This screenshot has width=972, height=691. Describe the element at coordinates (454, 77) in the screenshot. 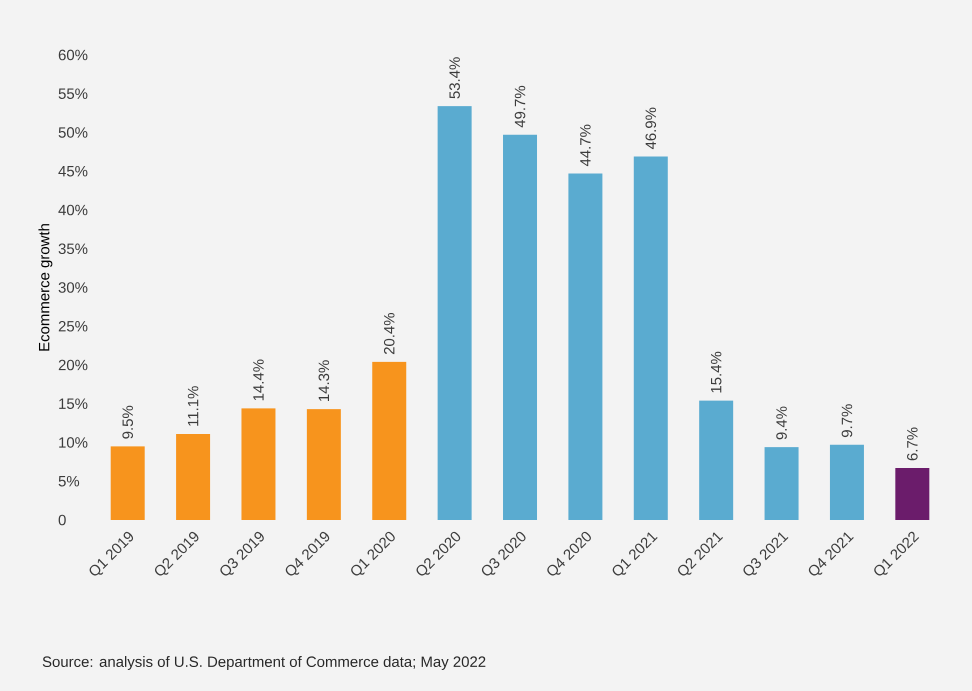

I see `data-label: 53.4%` at that location.